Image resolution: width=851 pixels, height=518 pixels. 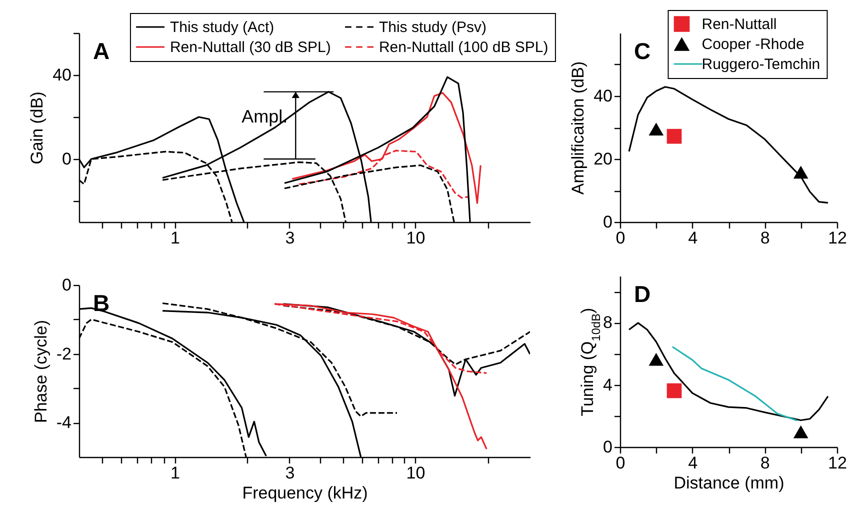 I want to click on y-axis-title: Phase (cycle), so click(x=40, y=371).